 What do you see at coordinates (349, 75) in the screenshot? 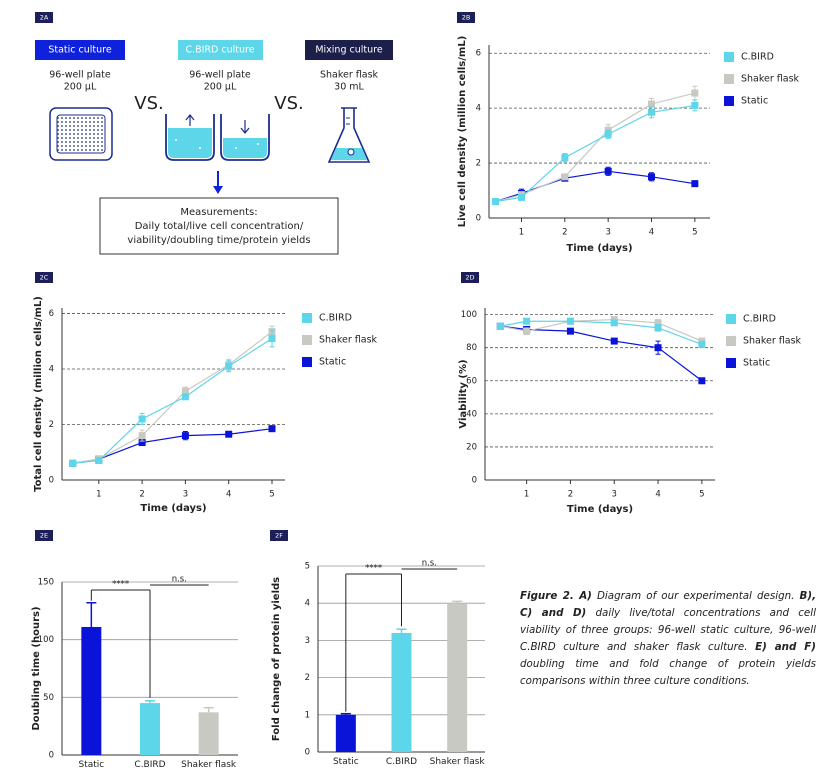
I see `vessel: Shaker flask` at bounding box center [349, 75].